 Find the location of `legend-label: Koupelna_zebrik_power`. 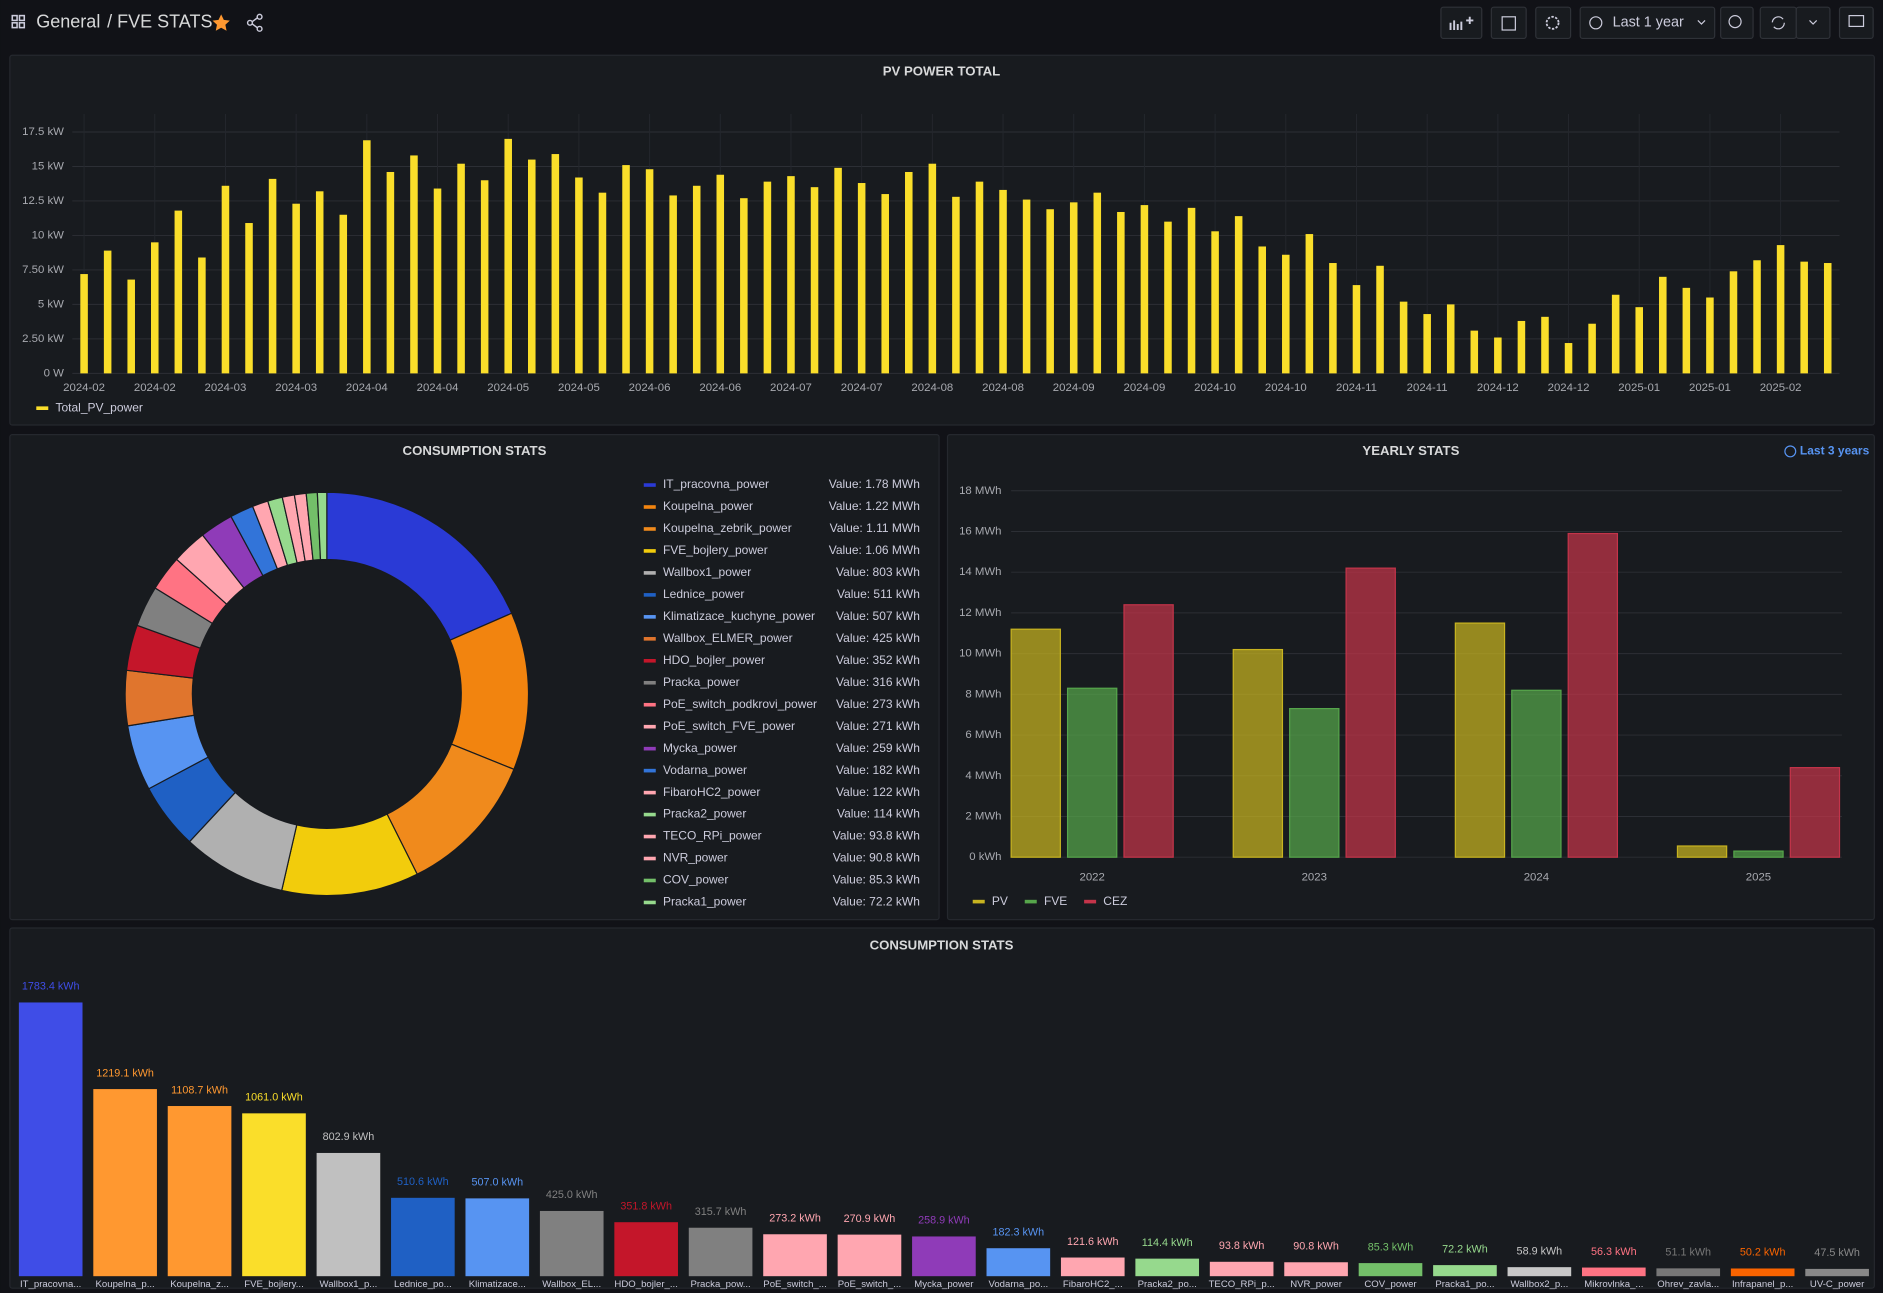

legend-label: Koupelna_zebrik_power is located at coordinates (727, 528).